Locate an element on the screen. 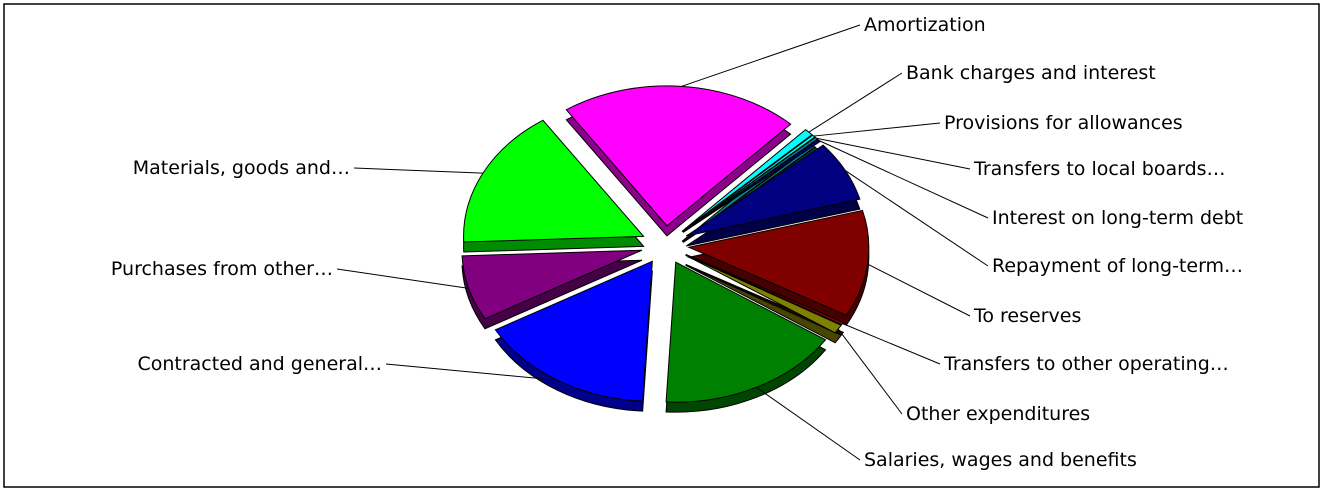  slice-label: Salaries, wages and benefits is located at coordinates (1000, 460).